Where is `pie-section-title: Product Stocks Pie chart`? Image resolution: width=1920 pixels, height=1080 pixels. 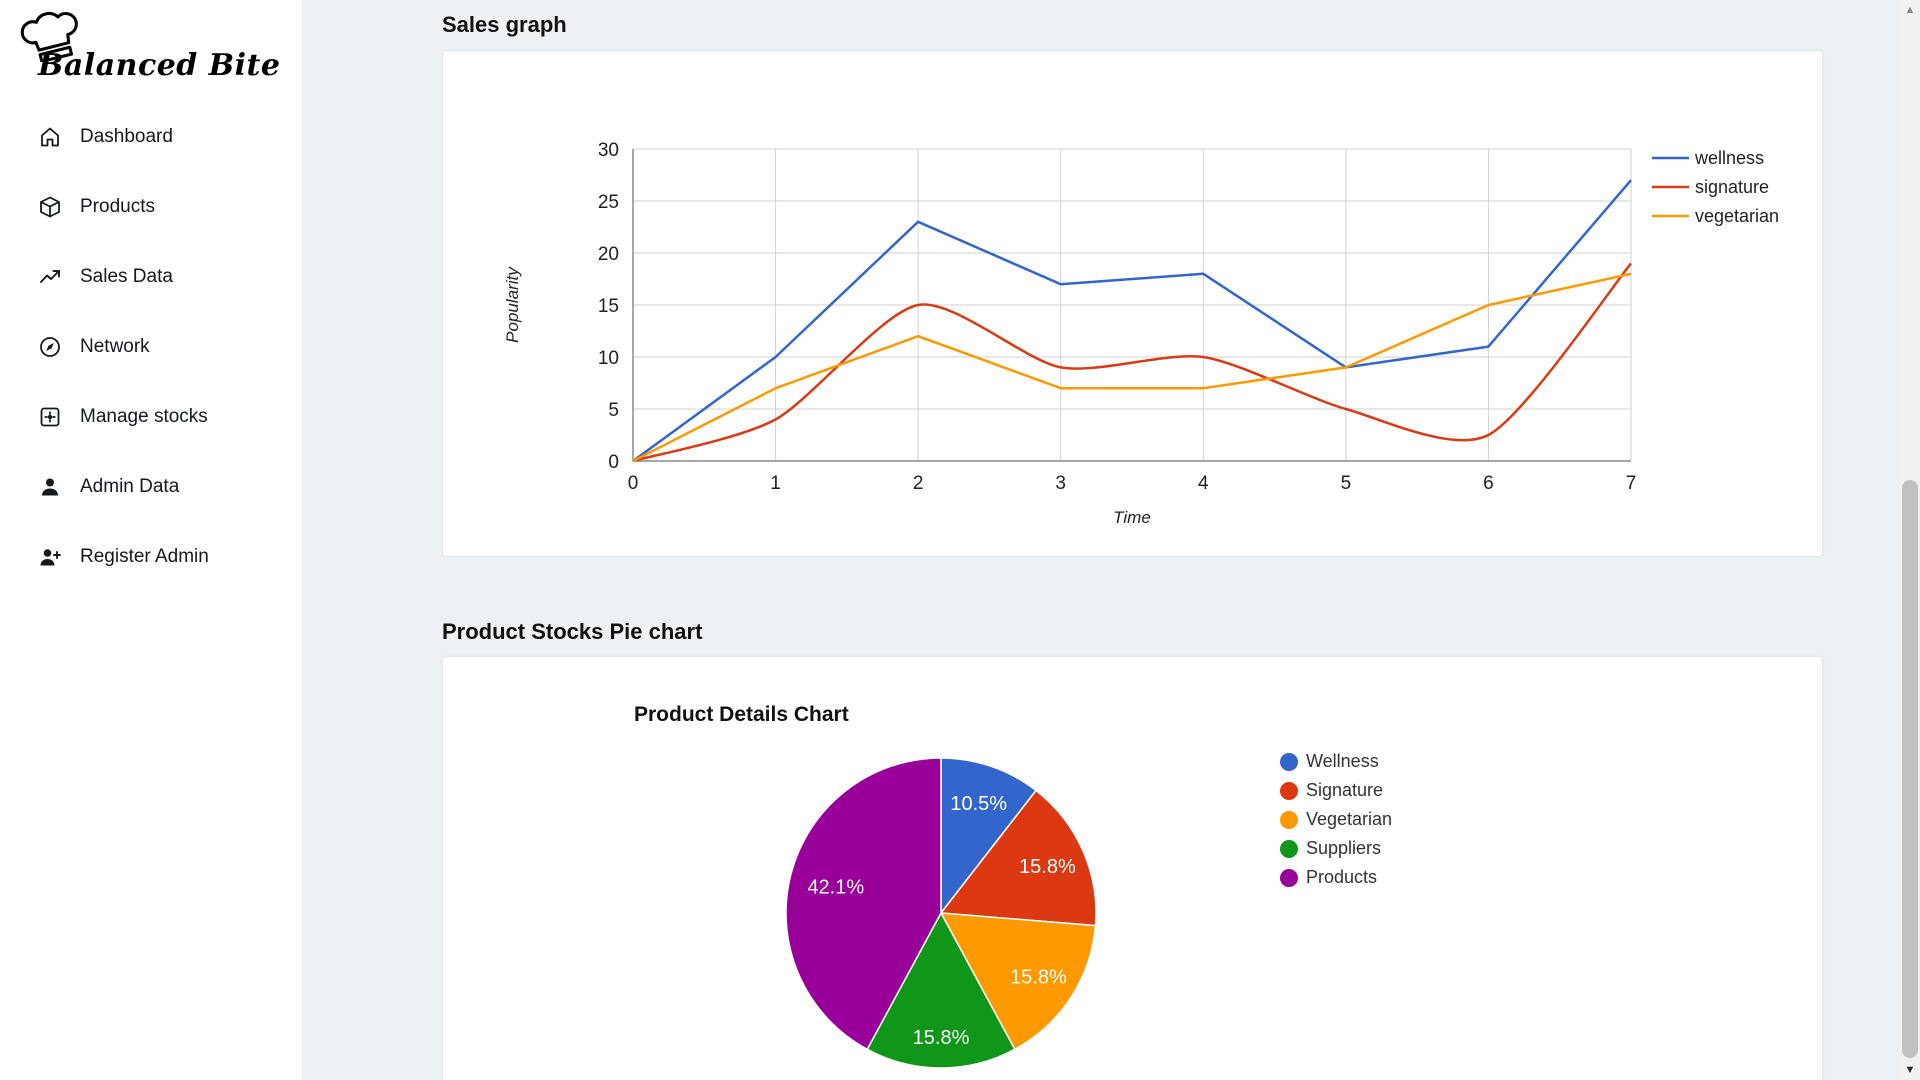 pie-section-title: Product Stocks Pie chart is located at coordinates (572, 631).